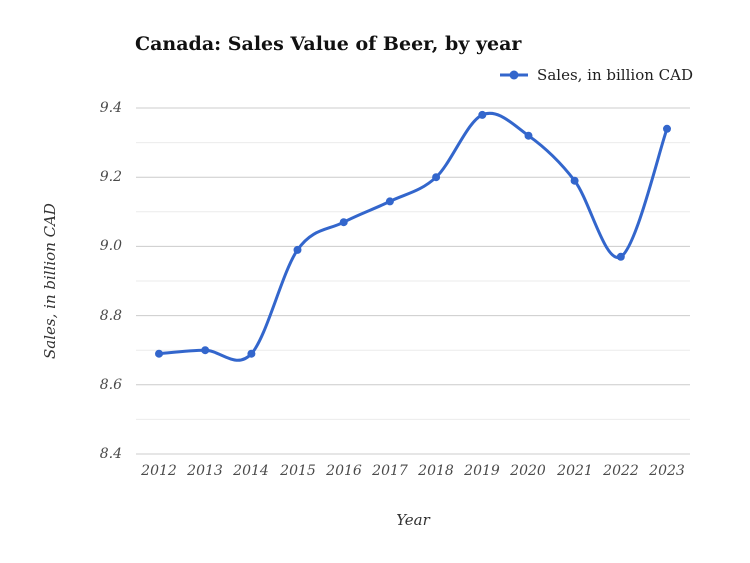 Image resolution: width=750 pixels, height=563 pixels. I want to click on x-tick-label: 2023, so click(667, 471).